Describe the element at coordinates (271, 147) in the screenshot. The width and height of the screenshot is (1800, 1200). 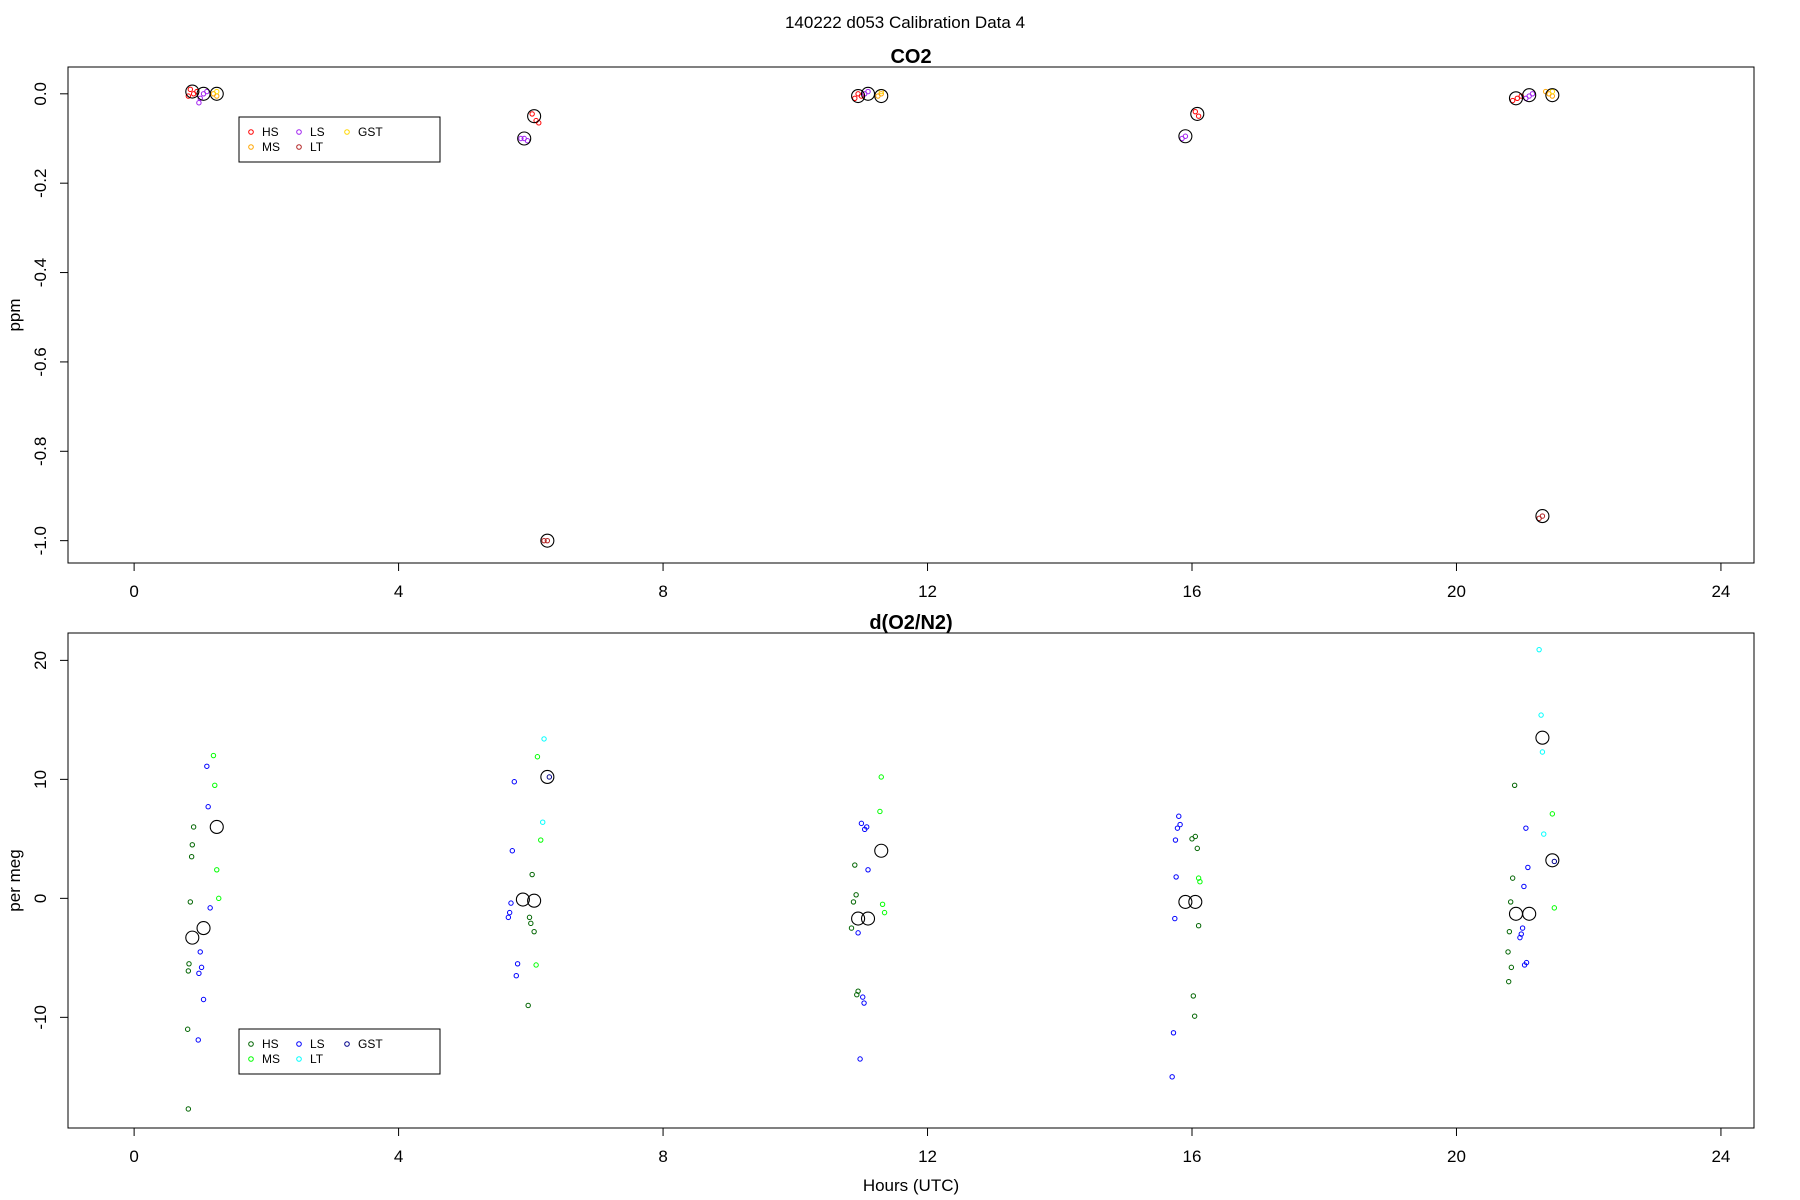
I see `legend-label: MS` at that location.